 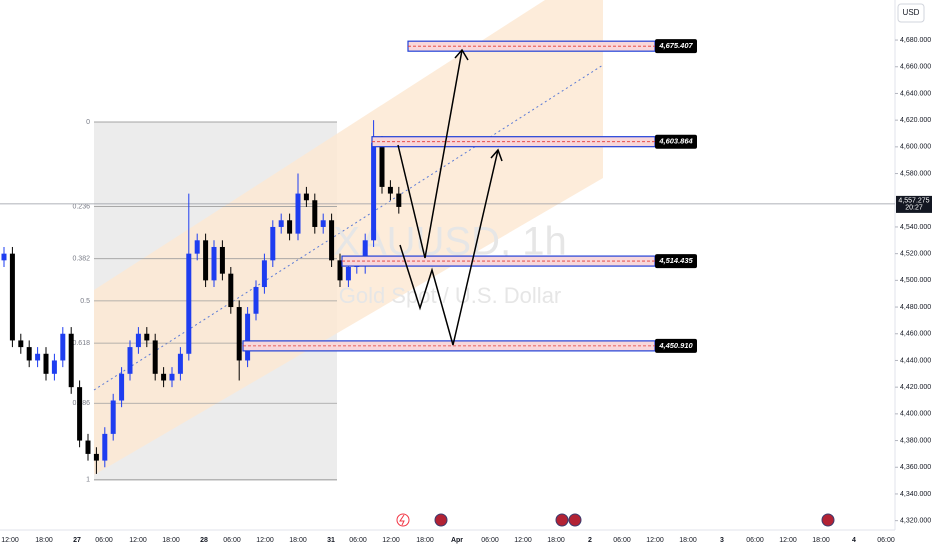 I want to click on price-tick-label: 4,320.000, so click(x=915, y=520).